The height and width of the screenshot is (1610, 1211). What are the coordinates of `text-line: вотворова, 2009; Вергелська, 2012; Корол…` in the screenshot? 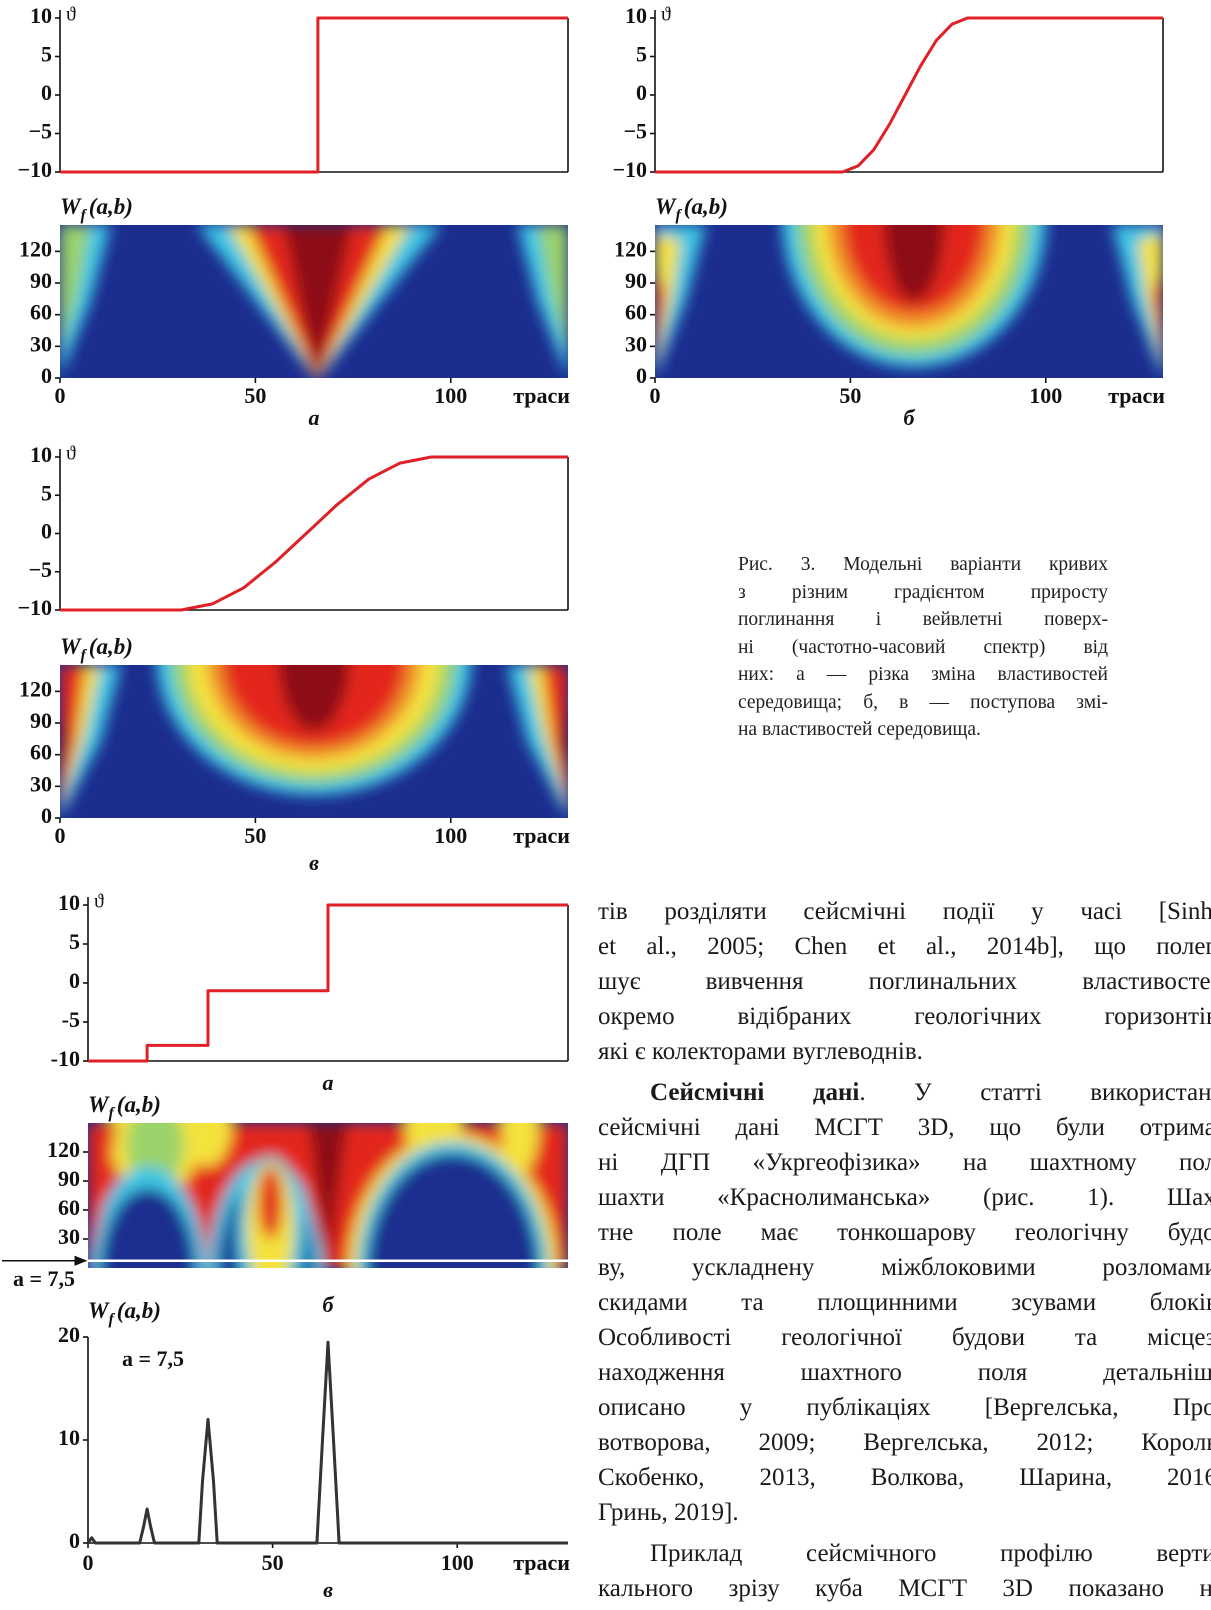 It's located at (904, 1442).